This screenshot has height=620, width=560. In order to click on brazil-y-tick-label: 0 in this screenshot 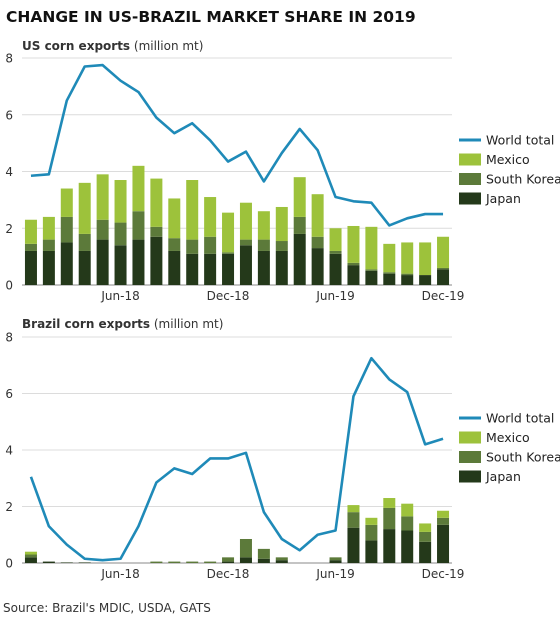, I will do `click(9, 564)`.